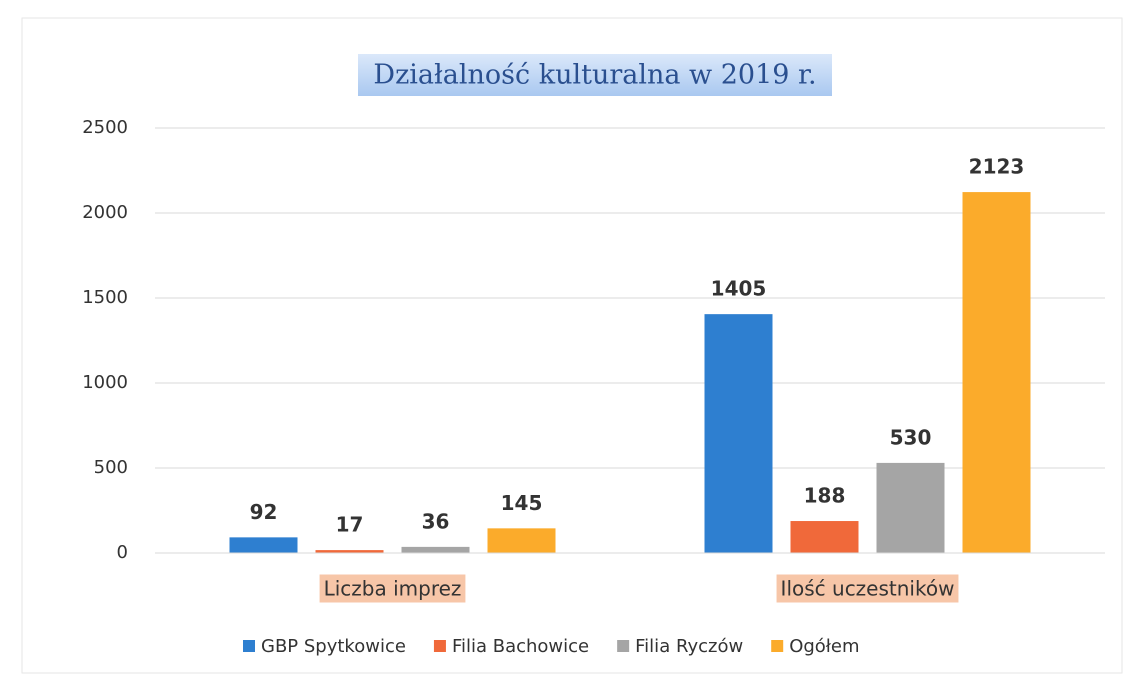  Describe the element at coordinates (333, 646) in the screenshot. I see `legend-label: GBP Spytkowice` at that location.